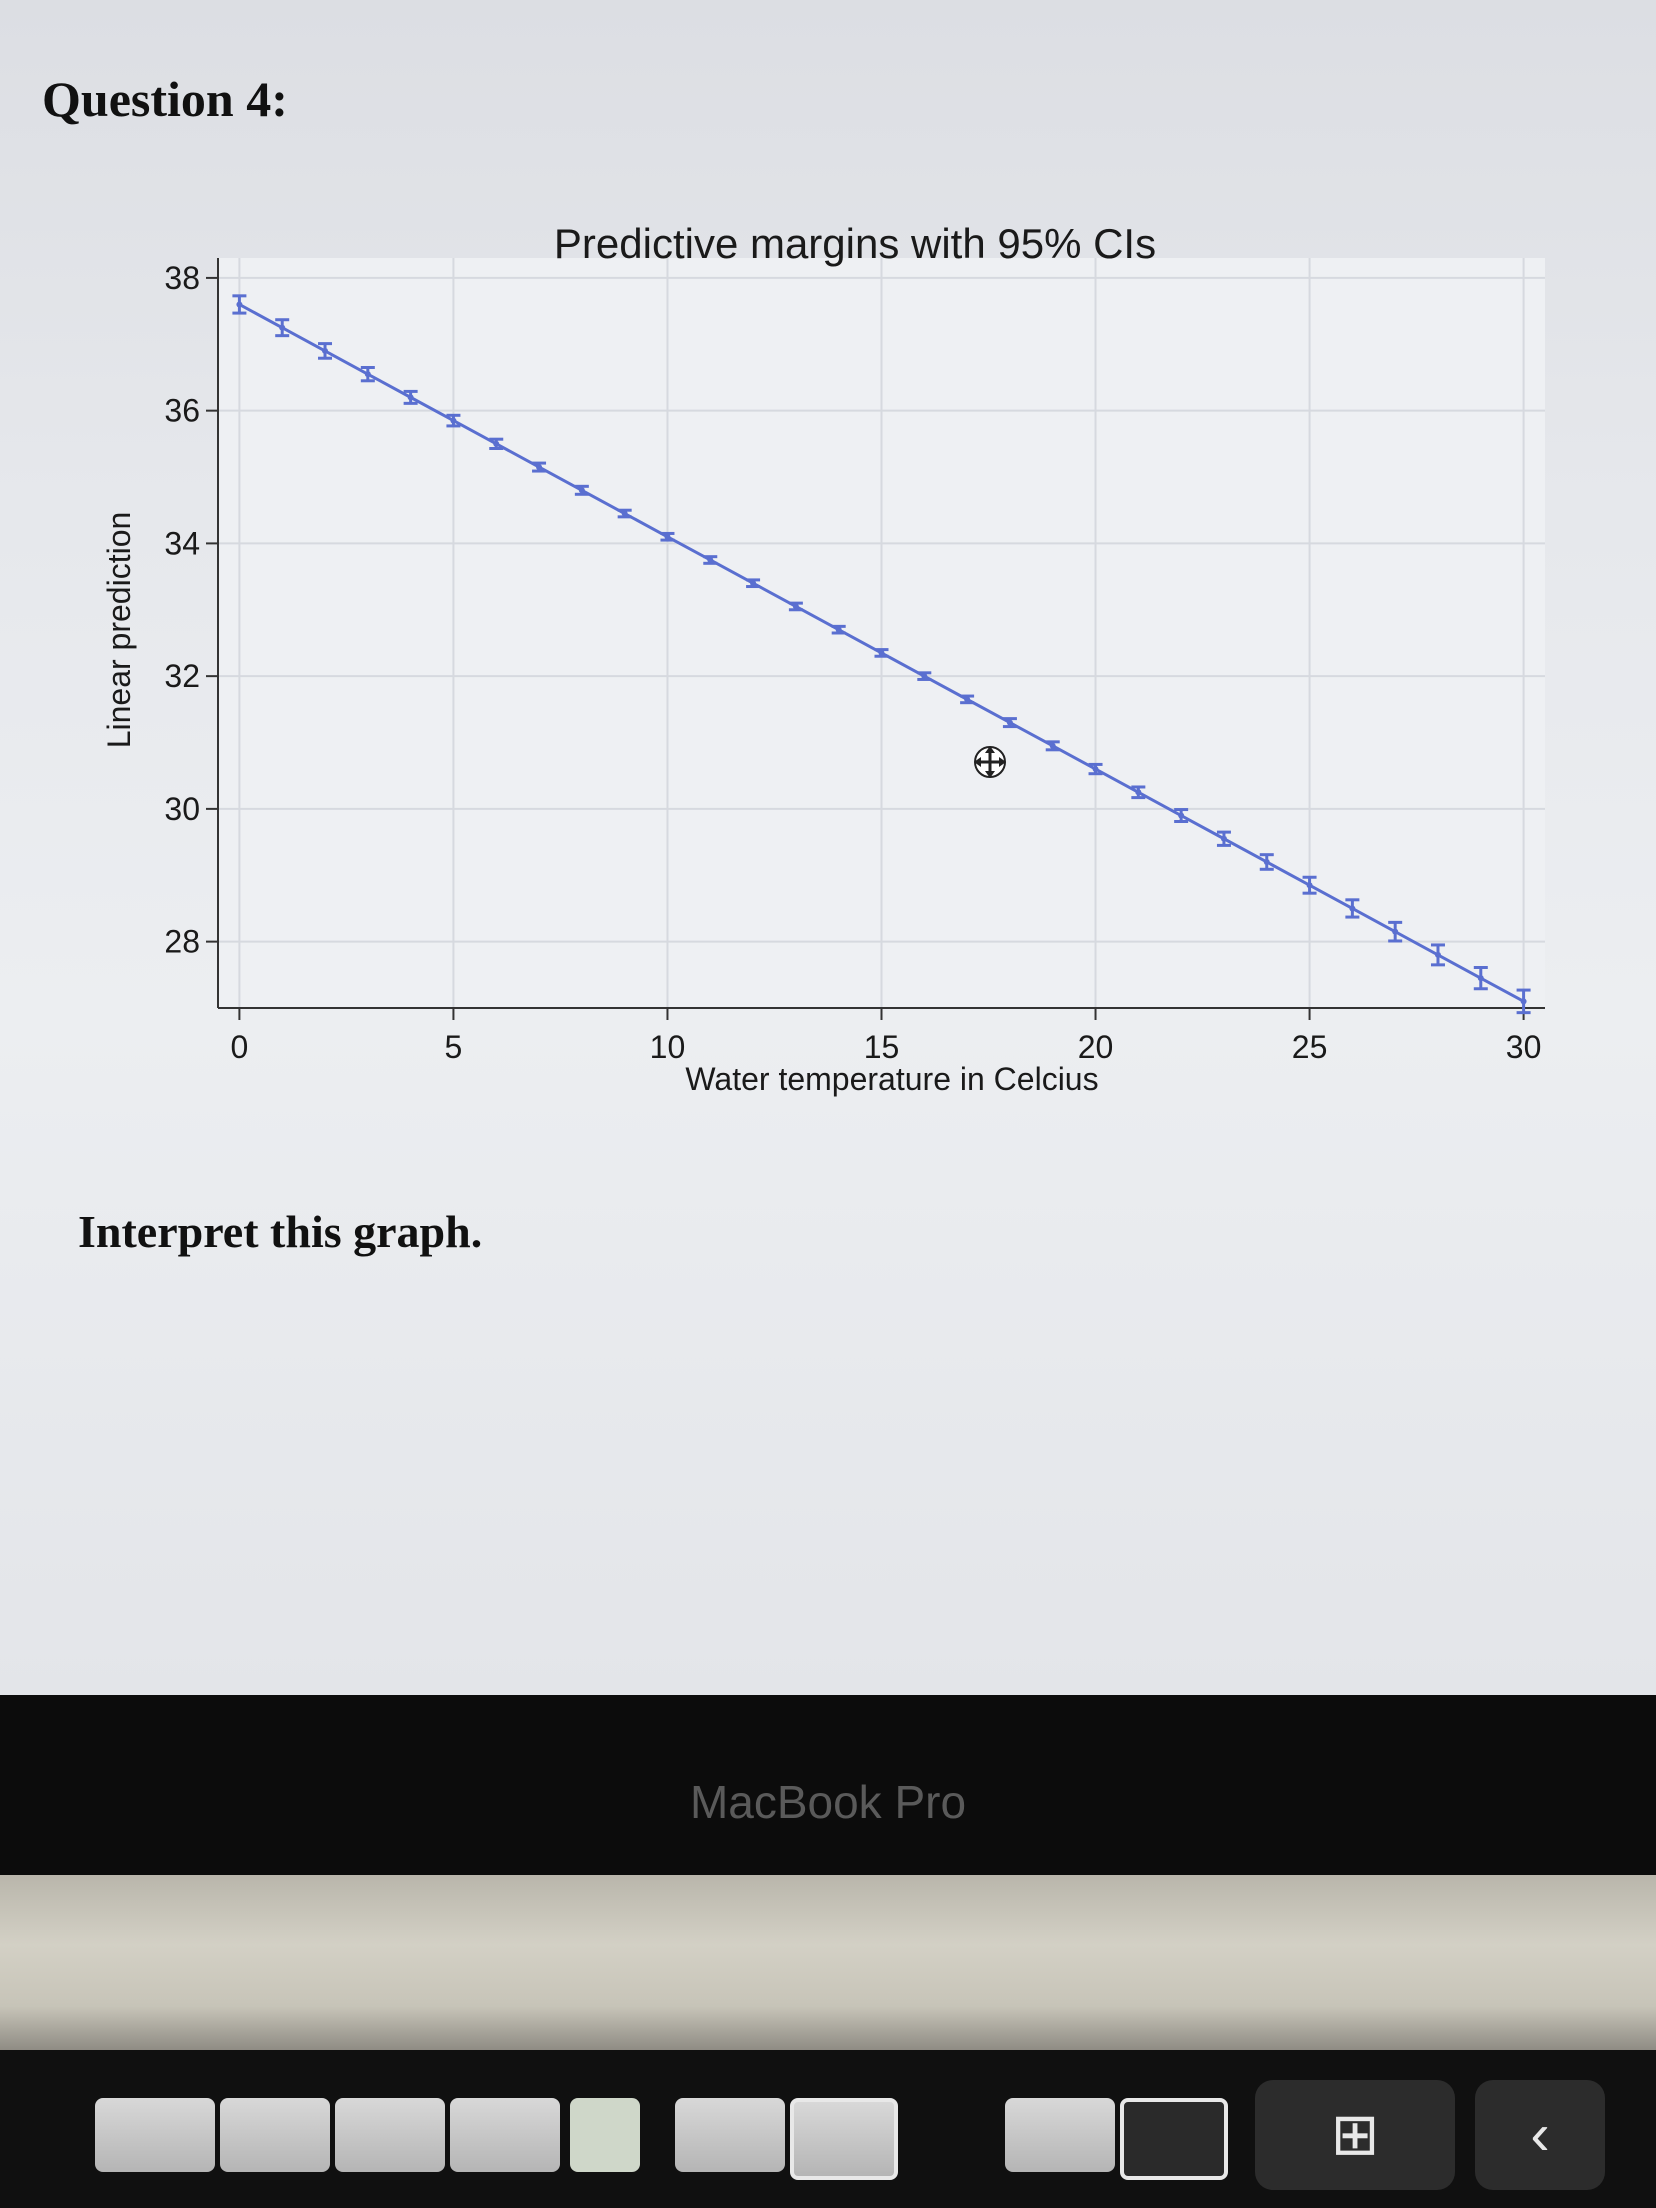 This screenshot has height=2208, width=1656. Describe the element at coordinates (182, 411) in the screenshot. I see `y-tick-label: 36` at that location.